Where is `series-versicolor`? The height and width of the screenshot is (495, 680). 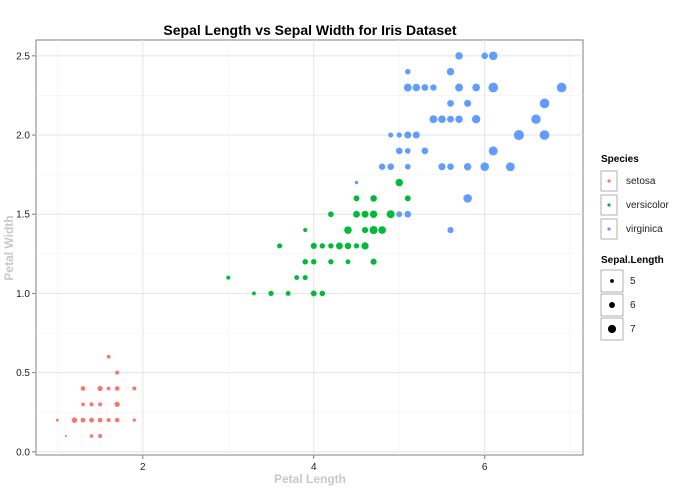 series-versicolor is located at coordinates (318, 230).